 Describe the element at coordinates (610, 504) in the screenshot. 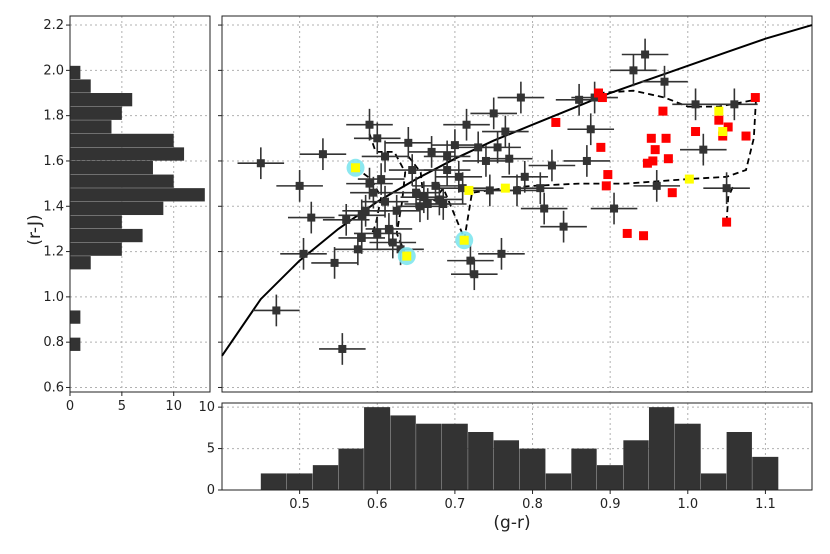

I see `x-tick-label: 0.9` at that location.